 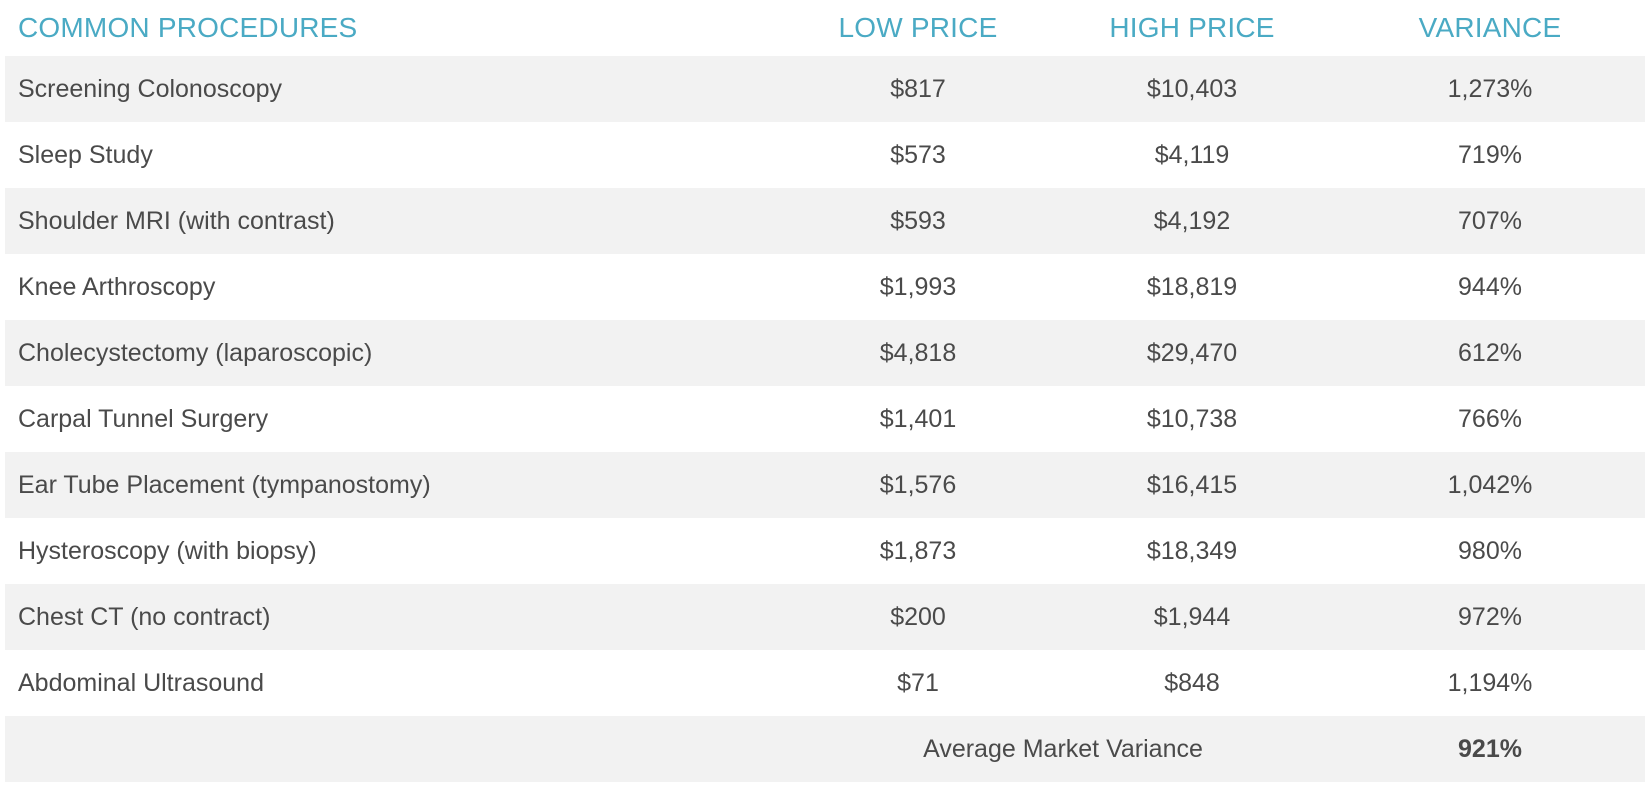 What do you see at coordinates (141, 682) in the screenshot?
I see `procedure-name: Abdominal Ultrasound` at bounding box center [141, 682].